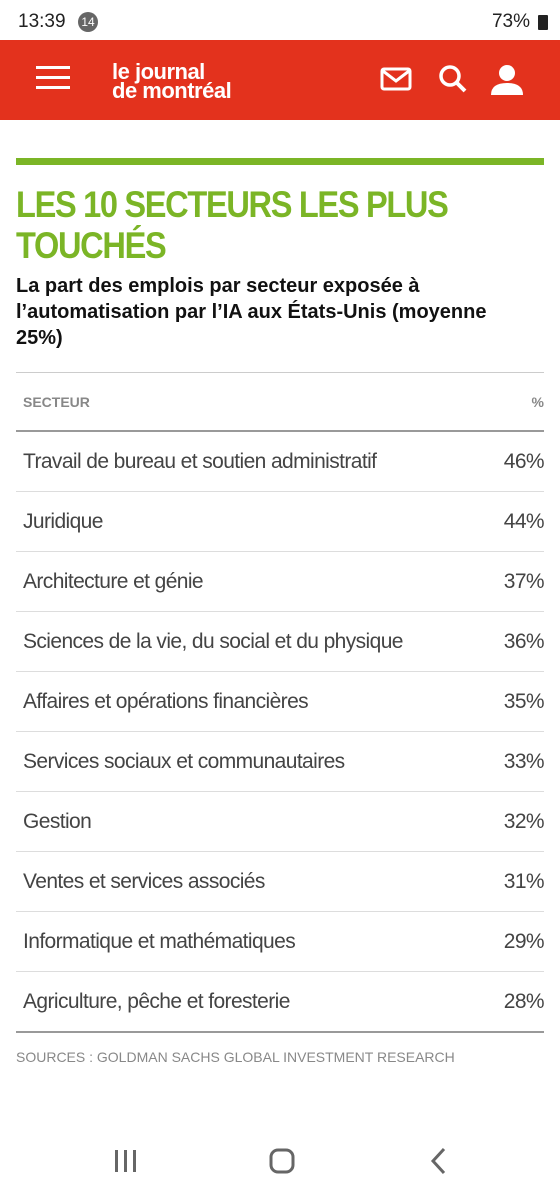  I want to click on table-header: SECTEUR %, so click(280, 402).